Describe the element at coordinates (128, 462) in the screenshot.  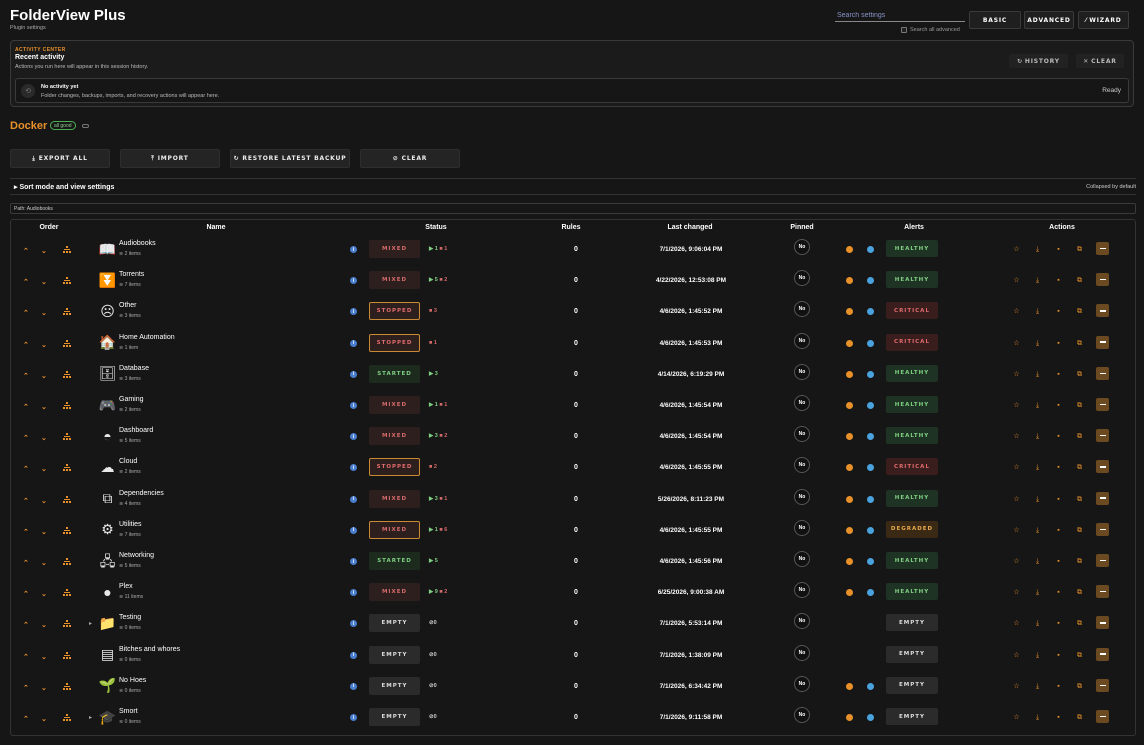
I see `folder-name: Cloud` at that location.